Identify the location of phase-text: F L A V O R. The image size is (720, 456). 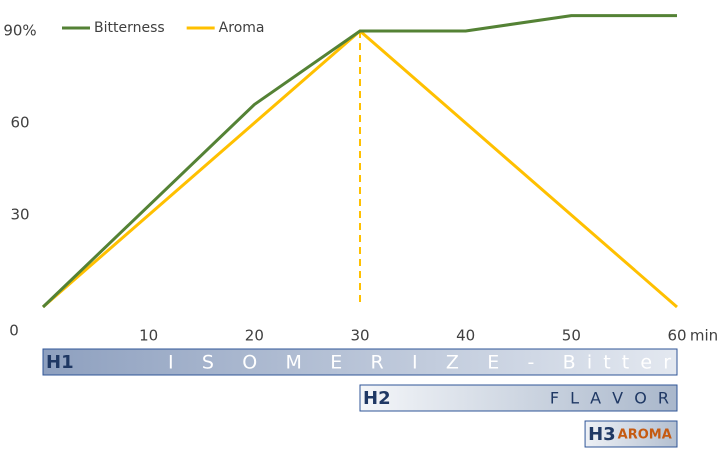
(611, 398).